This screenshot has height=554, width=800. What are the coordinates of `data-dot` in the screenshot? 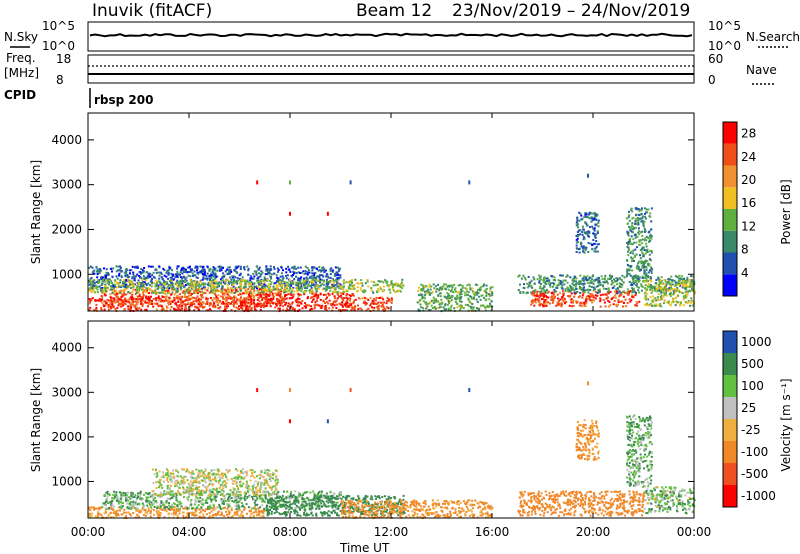 It's located at (257, 182).